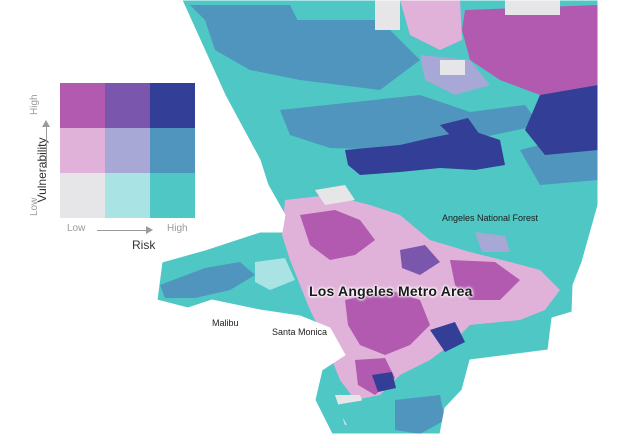  Describe the element at coordinates (34, 104) in the screenshot. I see `legend-y-high: High` at that location.